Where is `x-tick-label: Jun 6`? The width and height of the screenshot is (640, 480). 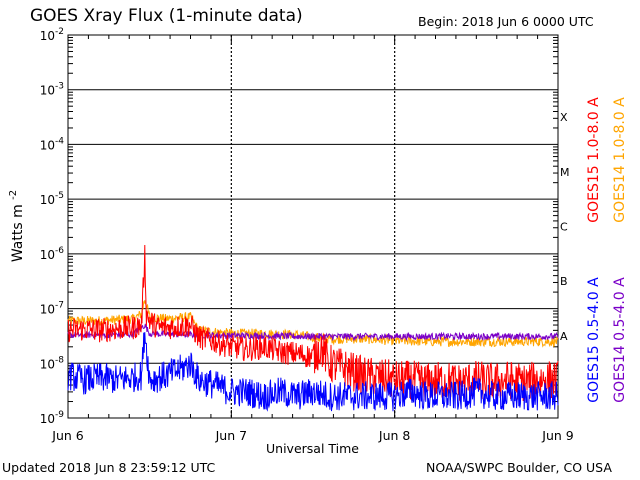
x-tick-label: Jun 6 is located at coordinates (67, 435).